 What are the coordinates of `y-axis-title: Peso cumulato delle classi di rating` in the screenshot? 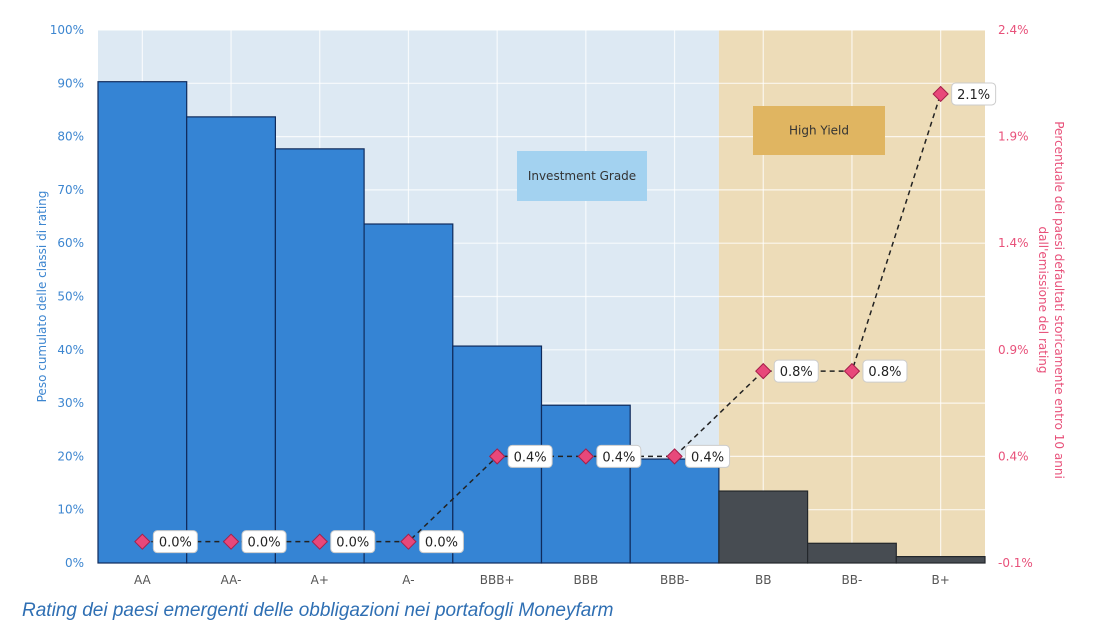 It's located at (42, 297).